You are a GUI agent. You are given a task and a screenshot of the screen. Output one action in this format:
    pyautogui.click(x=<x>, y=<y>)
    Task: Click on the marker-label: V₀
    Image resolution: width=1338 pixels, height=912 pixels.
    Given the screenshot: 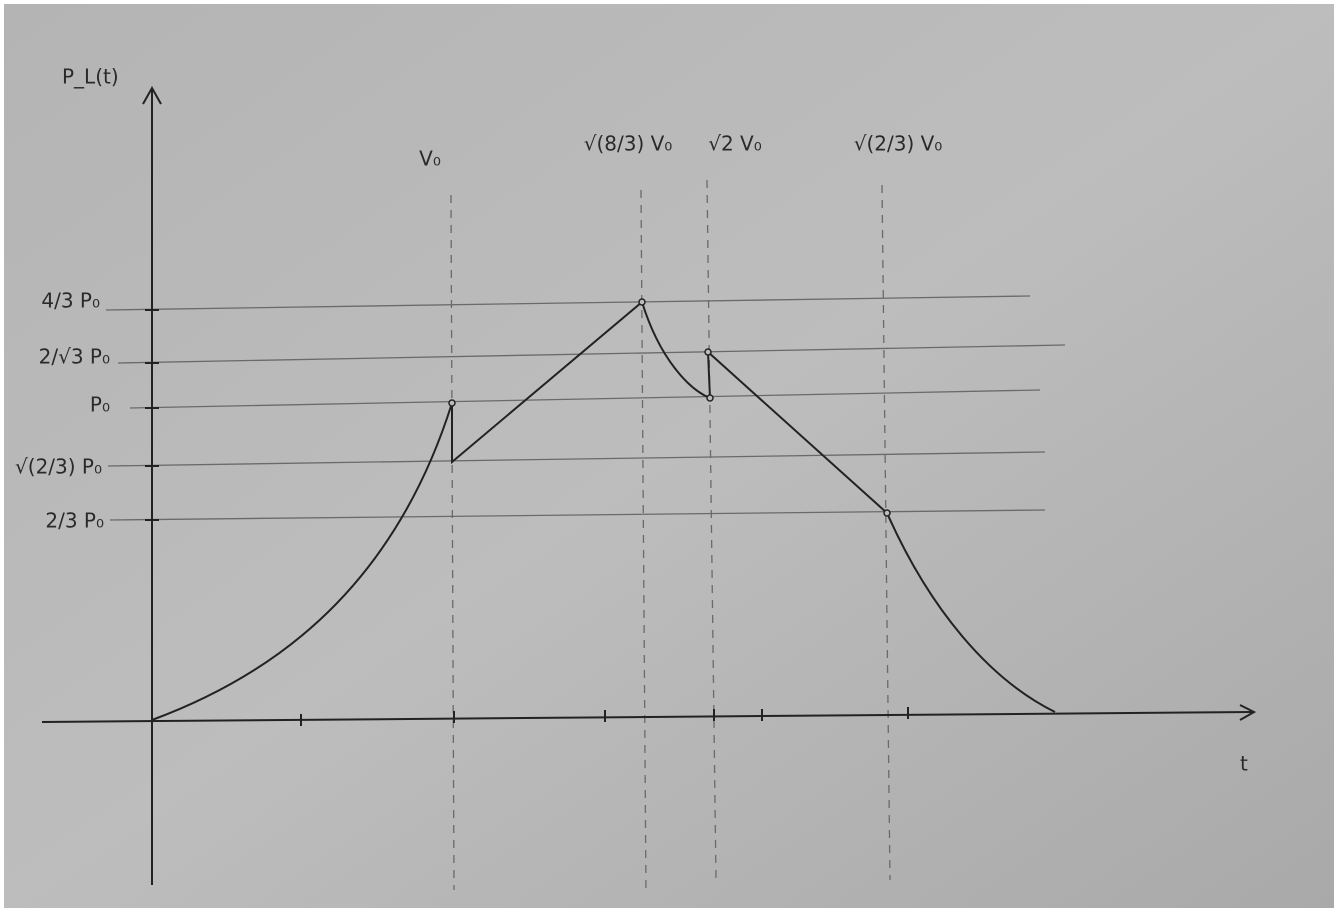 What is the action you would take?
    pyautogui.click(x=430, y=159)
    